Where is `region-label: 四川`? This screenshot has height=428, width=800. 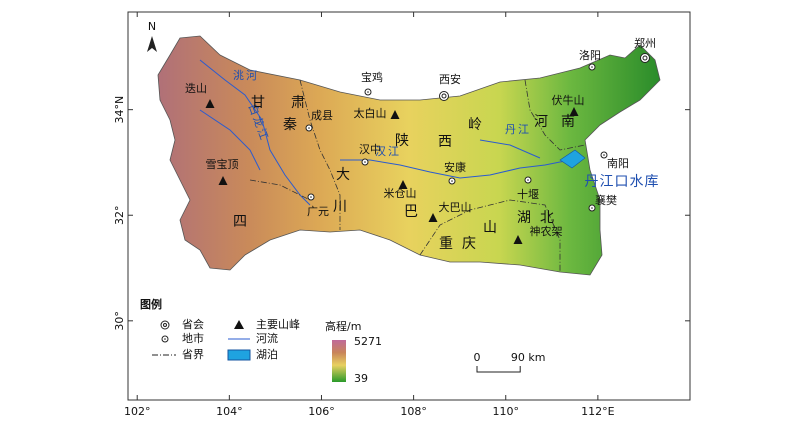
region-label: 四川 is located at coordinates (290, 214).